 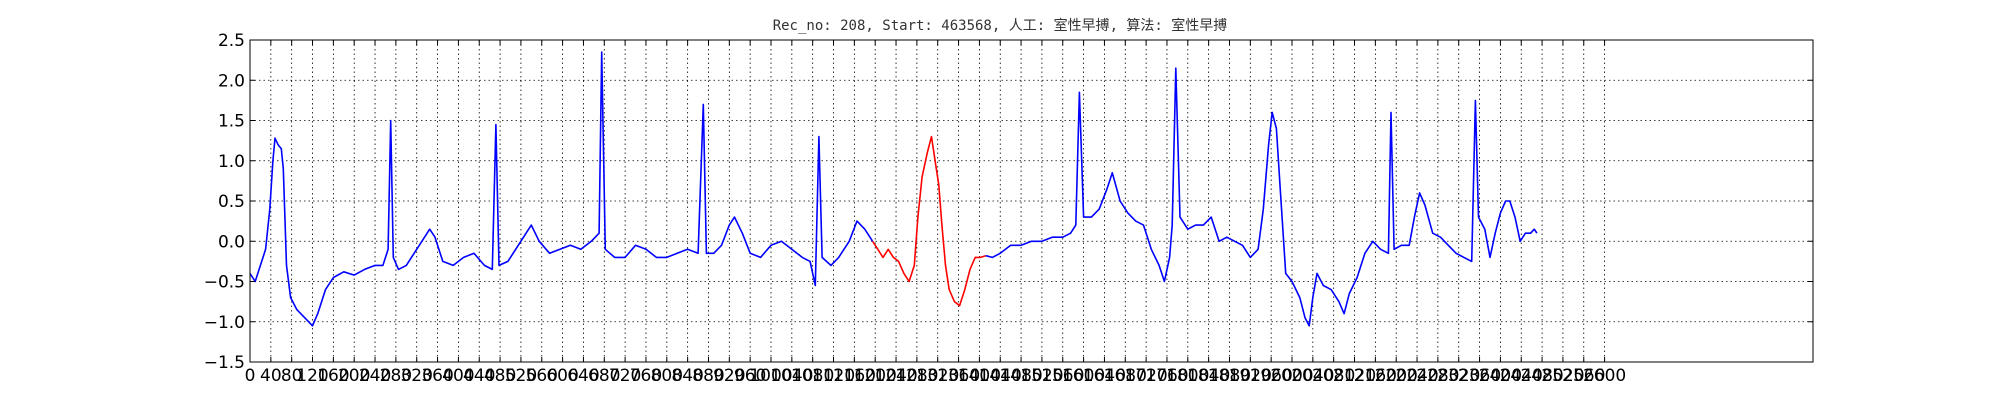 What do you see at coordinates (1500, 376) in the screenshot?
I see `x-tick-label: 2400` at bounding box center [1500, 376].